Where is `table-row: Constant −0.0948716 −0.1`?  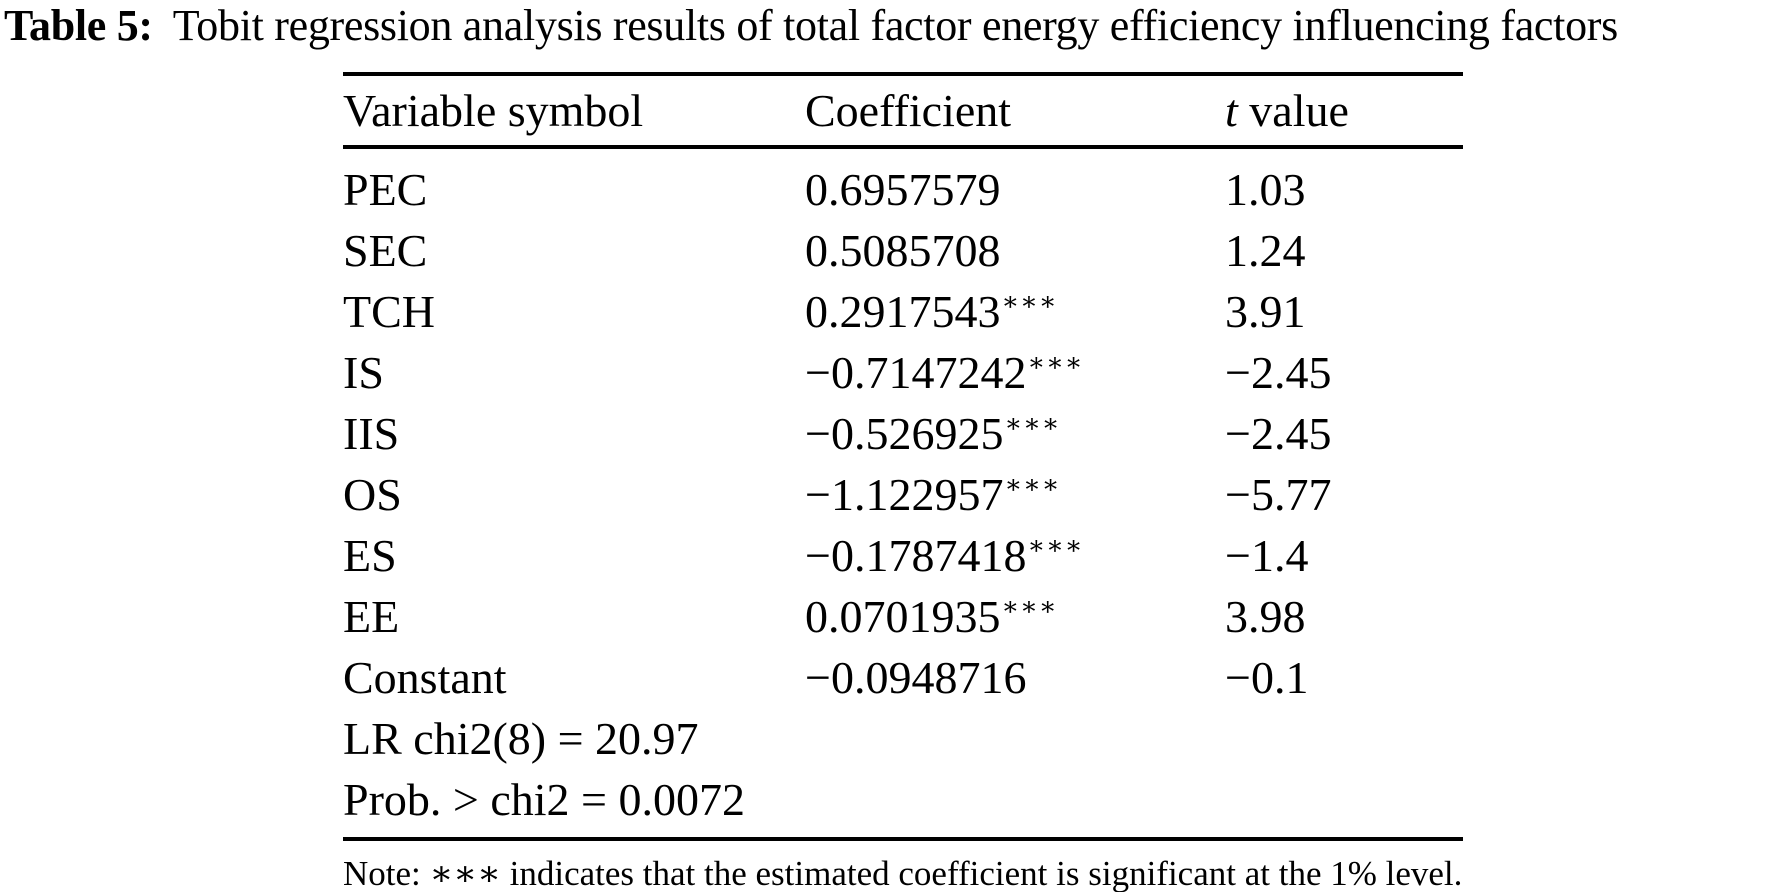
table-row: Constant −0.0948716 −0.1 is located at coordinates (903, 677).